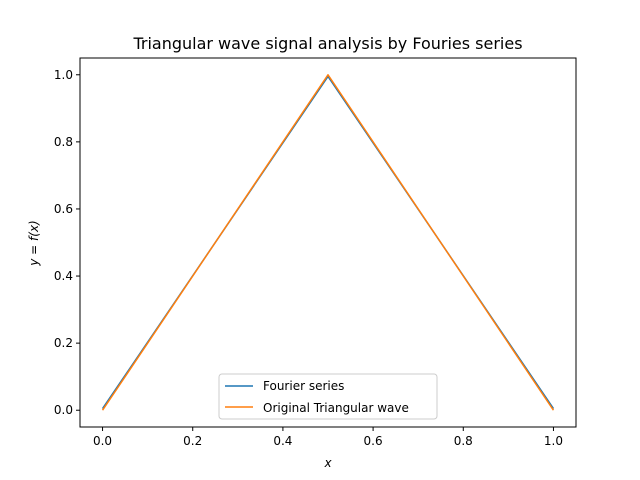 The width and height of the screenshot is (640, 480). What do you see at coordinates (463, 441) in the screenshot?
I see `x-tick-label: 0.8` at bounding box center [463, 441].